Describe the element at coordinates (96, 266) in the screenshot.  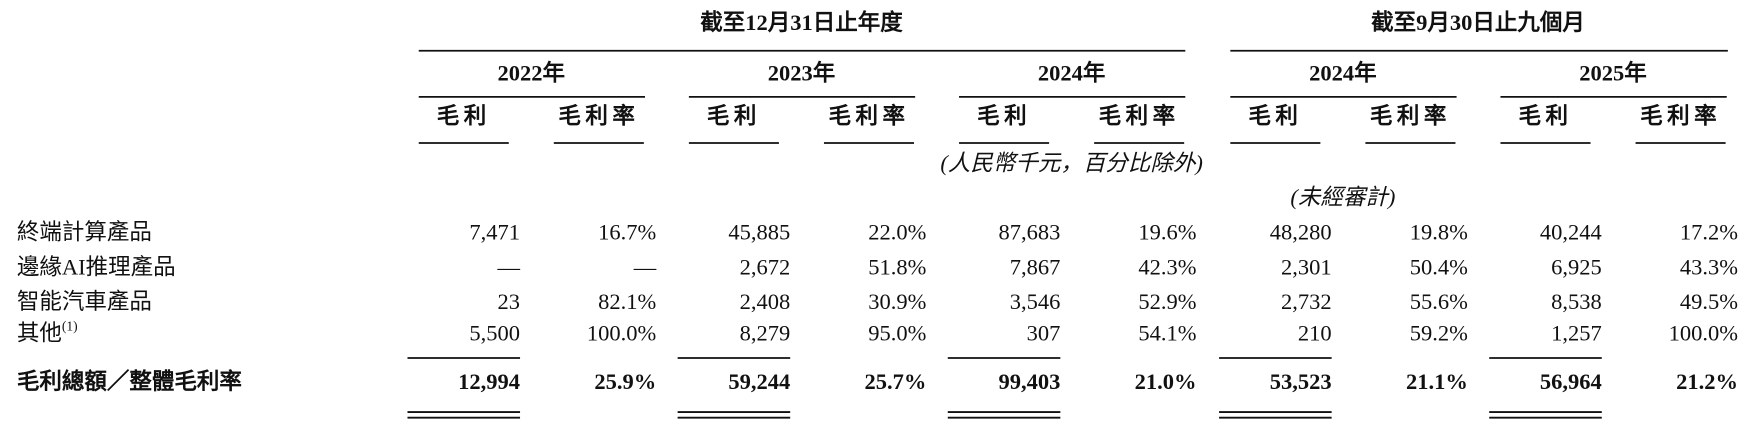
I see `row-label: 邊緣AI推理產品` at that location.